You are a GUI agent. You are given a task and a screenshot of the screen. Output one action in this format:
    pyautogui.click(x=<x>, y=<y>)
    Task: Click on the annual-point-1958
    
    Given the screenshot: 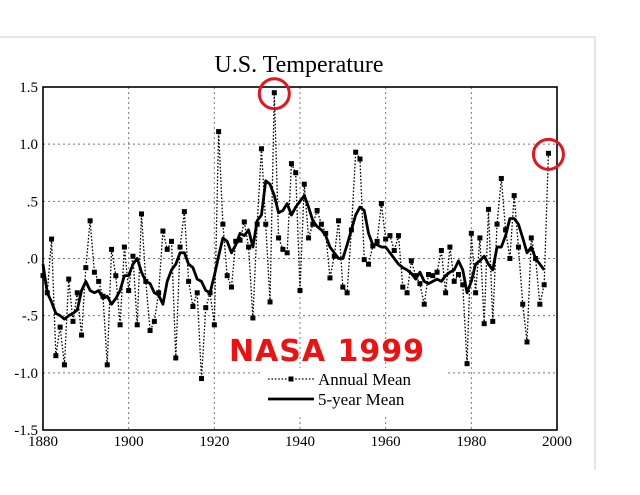 What is the action you would take?
    pyautogui.click(x=377, y=241)
    